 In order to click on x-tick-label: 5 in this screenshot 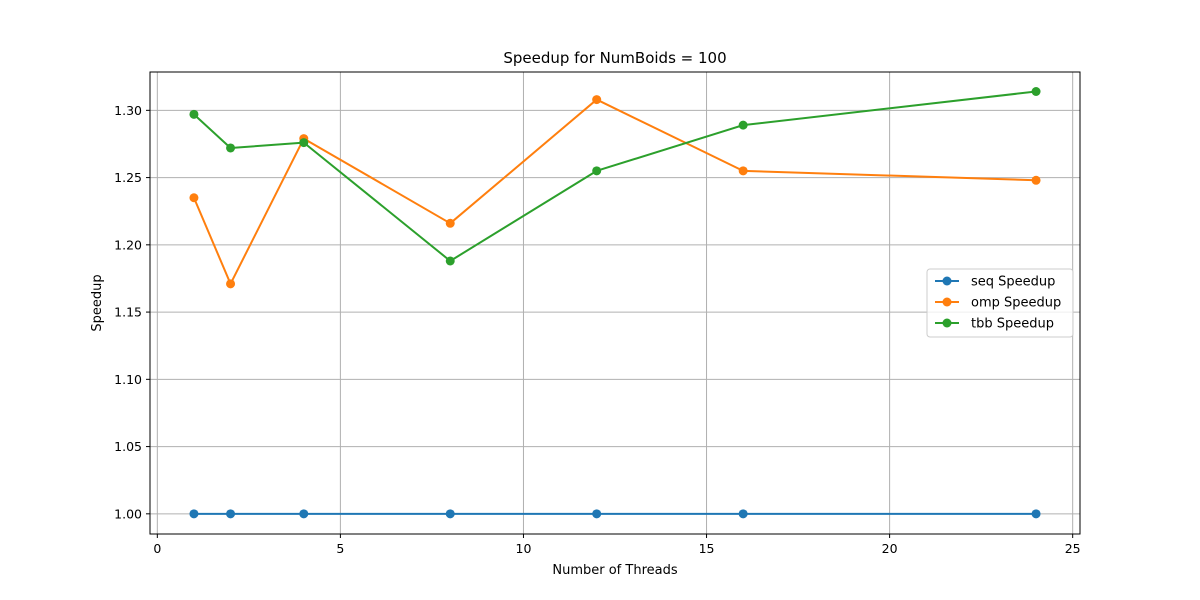, I will do `click(340, 548)`.